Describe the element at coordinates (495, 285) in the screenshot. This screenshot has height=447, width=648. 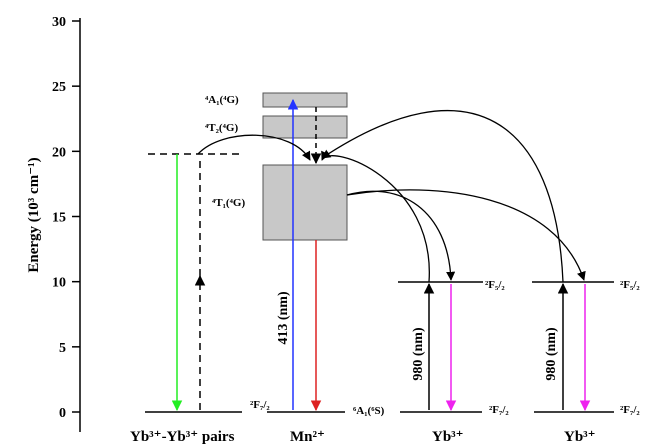
I see `yb1-f52-label: ²F₅/₂` at that location.